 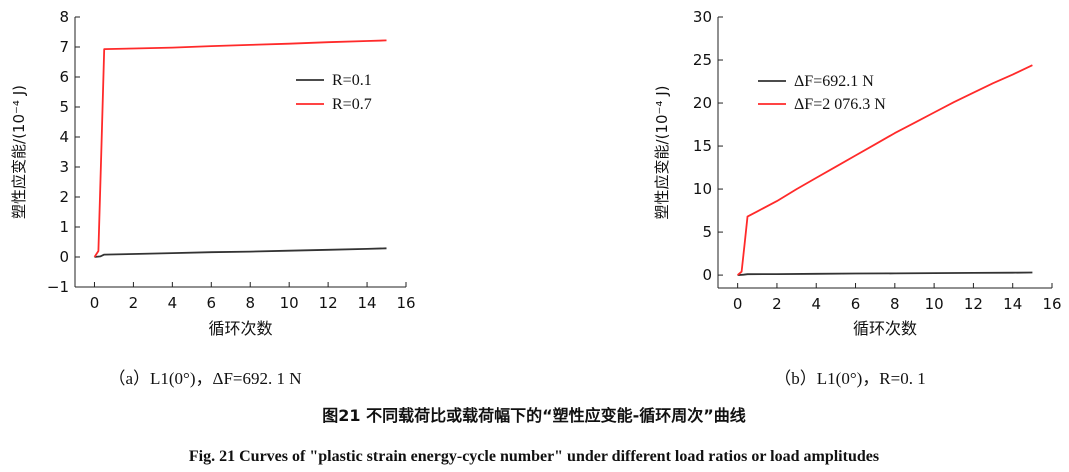 I want to click on y-tick-label: 6, so click(x=64, y=77).